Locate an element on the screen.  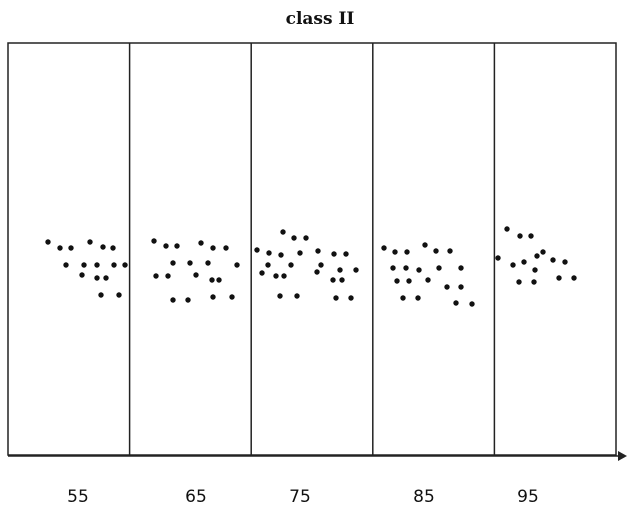
chart-title: class II is located at coordinates (320, 19).